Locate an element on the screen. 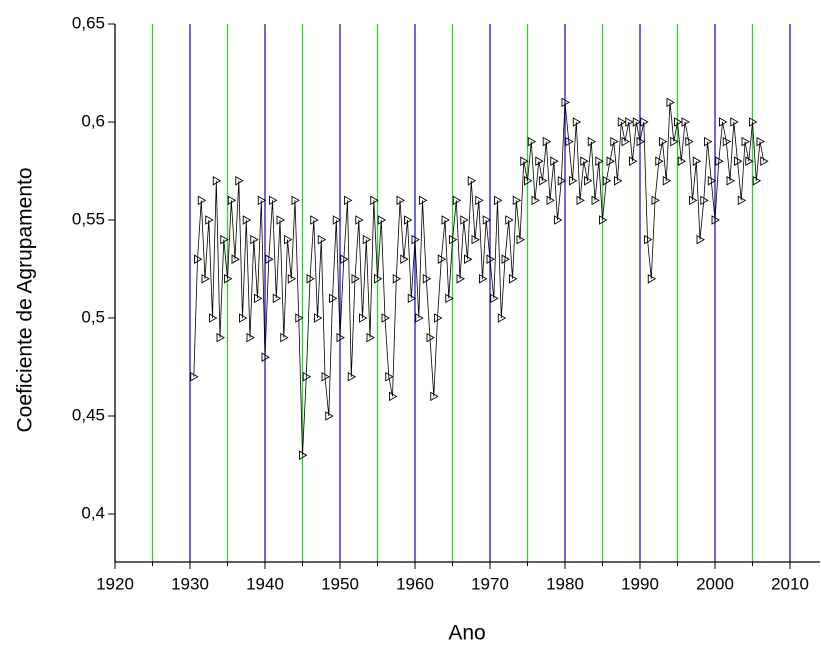  x-axis-label: Ano is located at coordinates (466, 633).